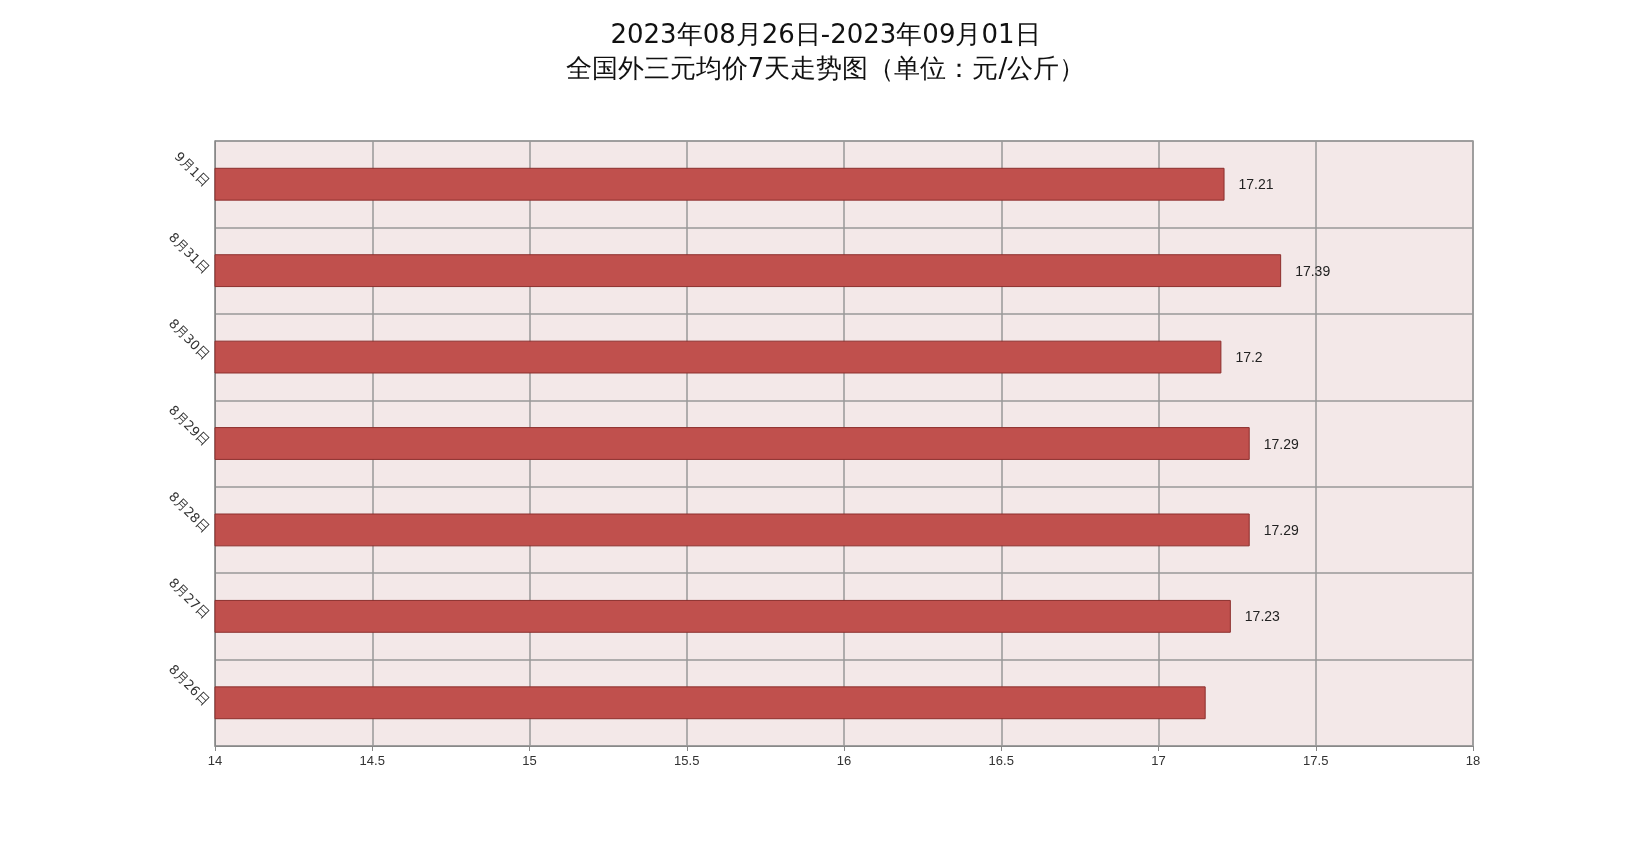  What do you see at coordinates (1001, 760) in the screenshot?
I see `x-tick-label: 16.5` at bounding box center [1001, 760].